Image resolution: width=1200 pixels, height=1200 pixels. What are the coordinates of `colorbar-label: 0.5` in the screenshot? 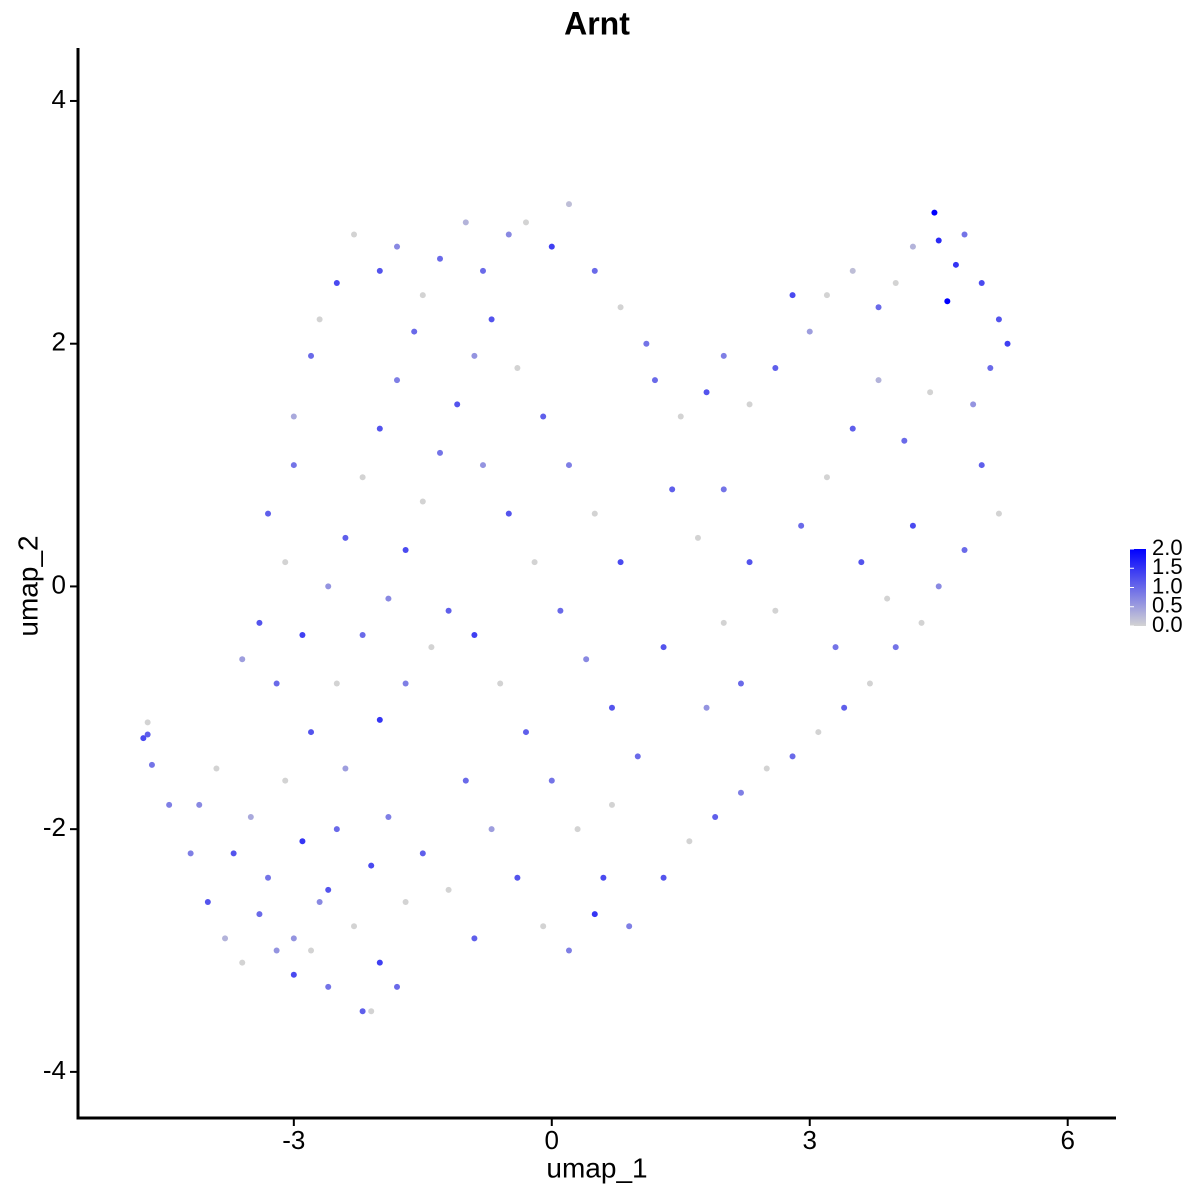 It's located at (1167, 605).